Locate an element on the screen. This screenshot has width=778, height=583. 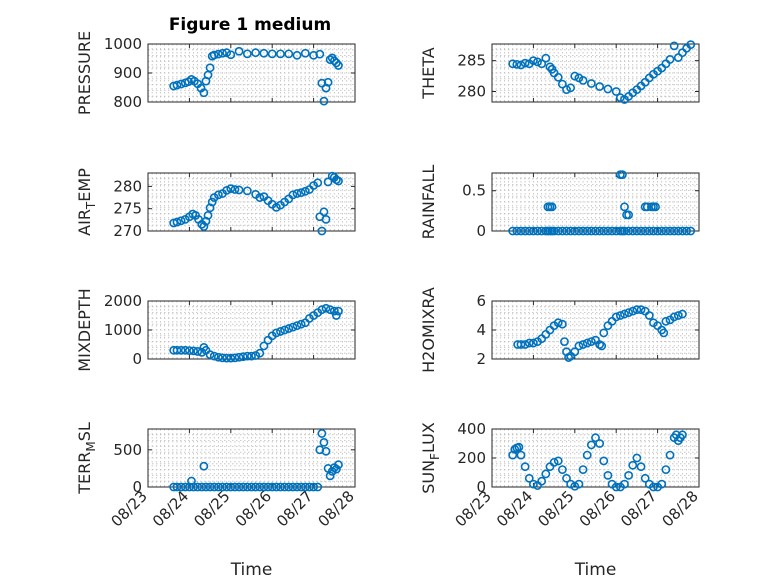
subplot-6: 2 4 6 H2OMIXRA is located at coordinates (559, 330).